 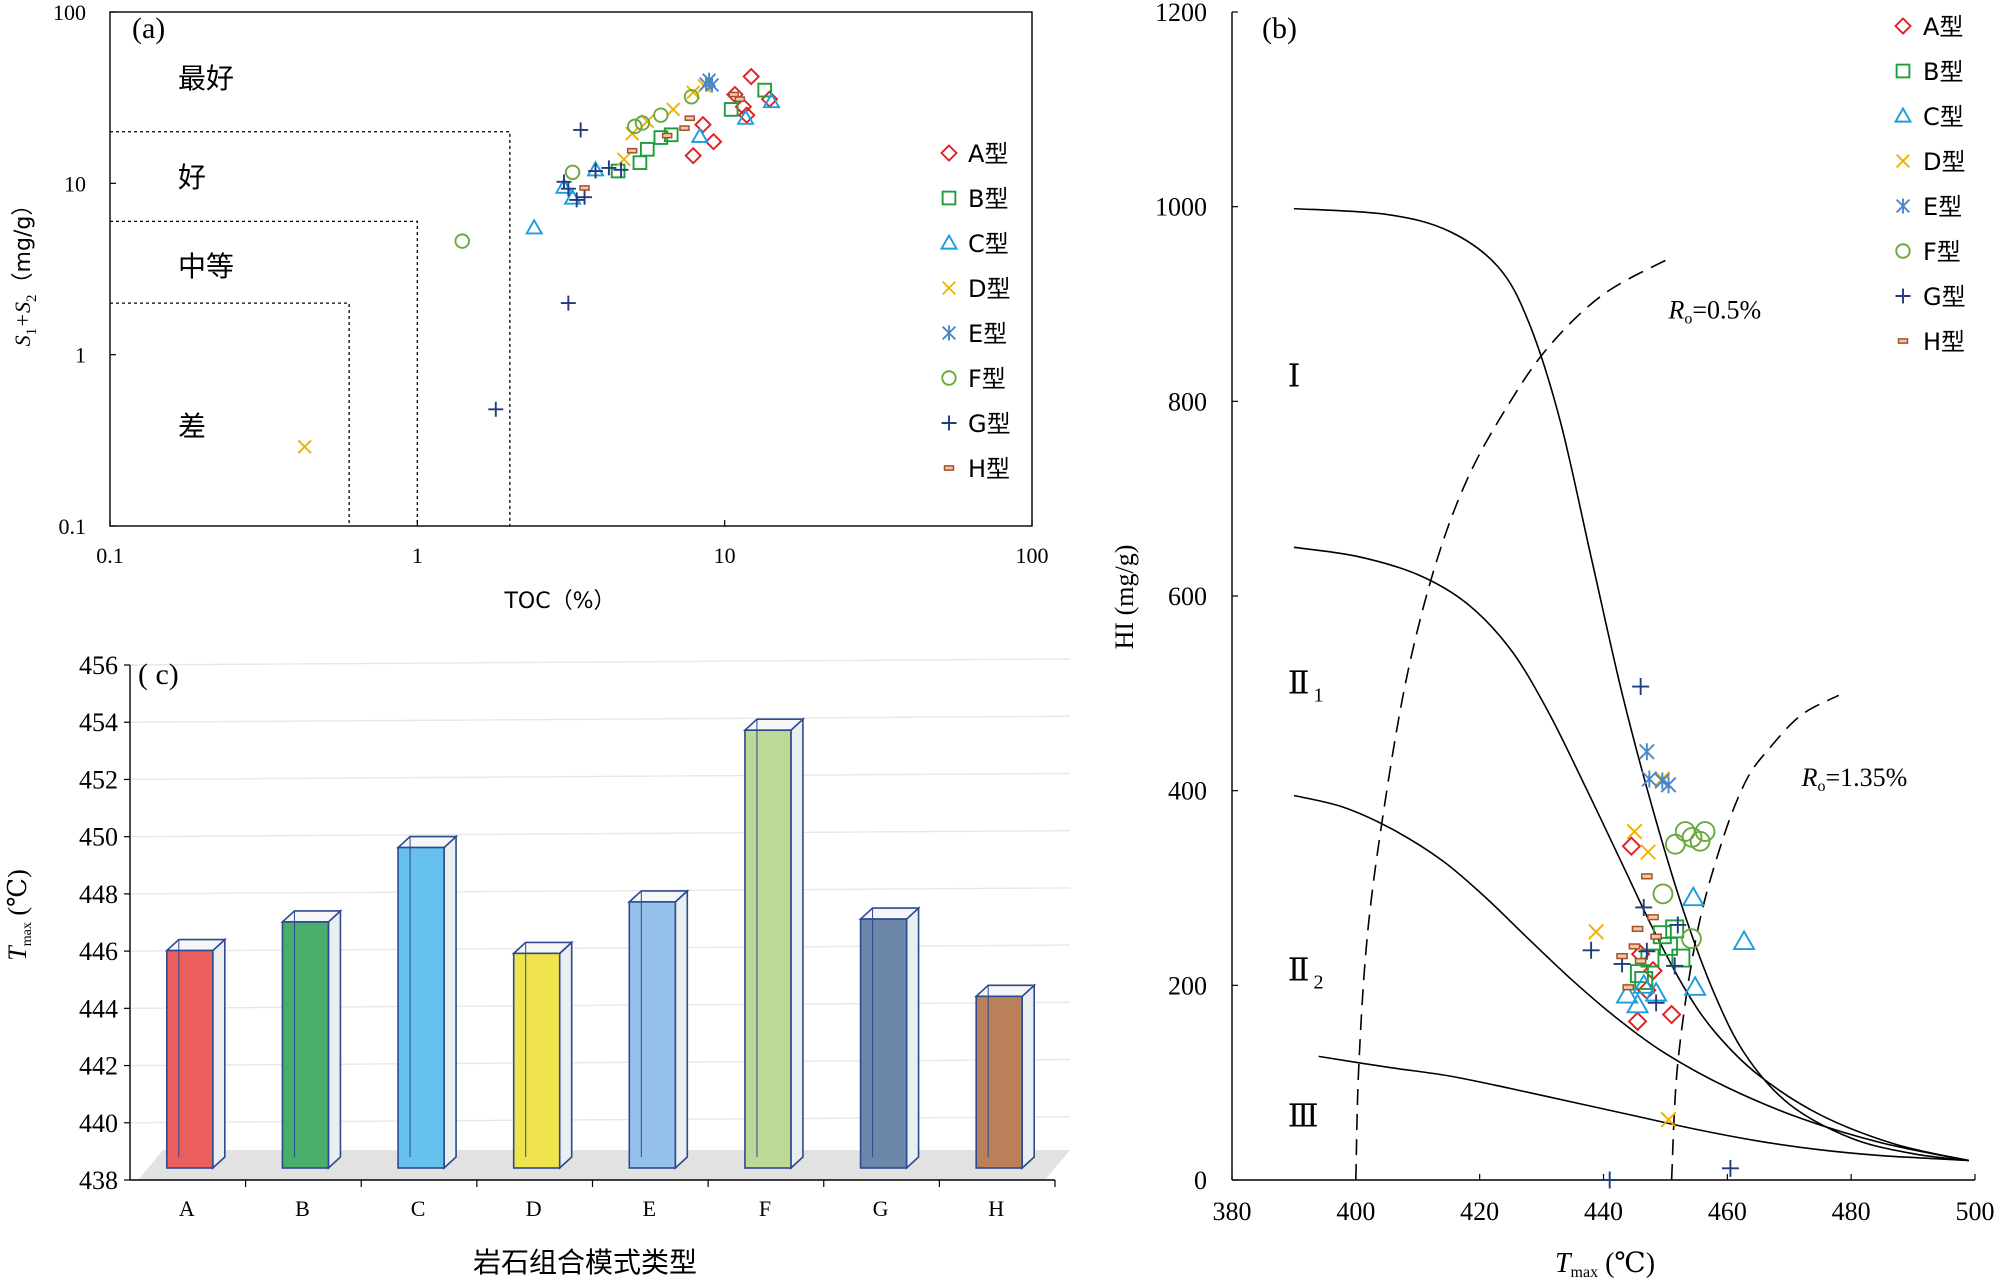 What do you see at coordinates (996, 1208) in the screenshot?
I see `panel-c-x-tick-label: H` at bounding box center [996, 1208].